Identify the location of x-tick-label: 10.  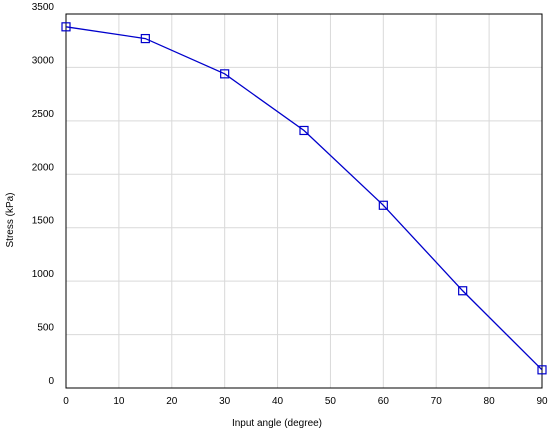
(119, 401).